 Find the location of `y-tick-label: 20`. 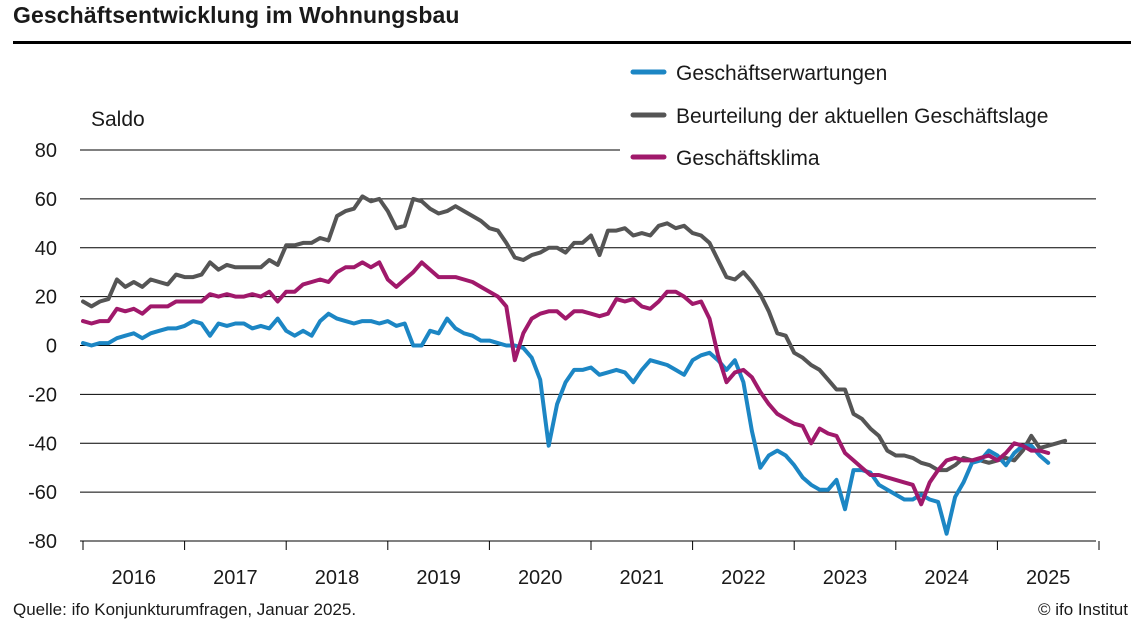

y-tick-label: 20 is located at coordinates (46, 298).